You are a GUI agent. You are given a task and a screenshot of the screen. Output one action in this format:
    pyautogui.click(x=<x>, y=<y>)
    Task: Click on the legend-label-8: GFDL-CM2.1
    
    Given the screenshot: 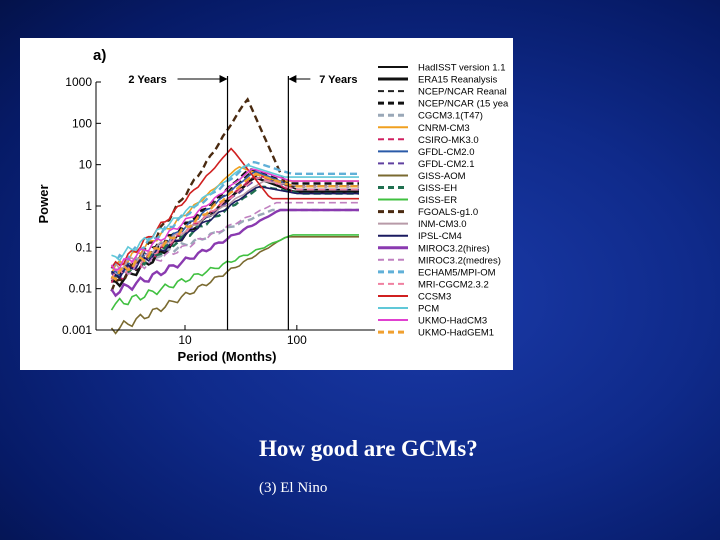 What is the action you would take?
    pyautogui.click(x=446, y=164)
    